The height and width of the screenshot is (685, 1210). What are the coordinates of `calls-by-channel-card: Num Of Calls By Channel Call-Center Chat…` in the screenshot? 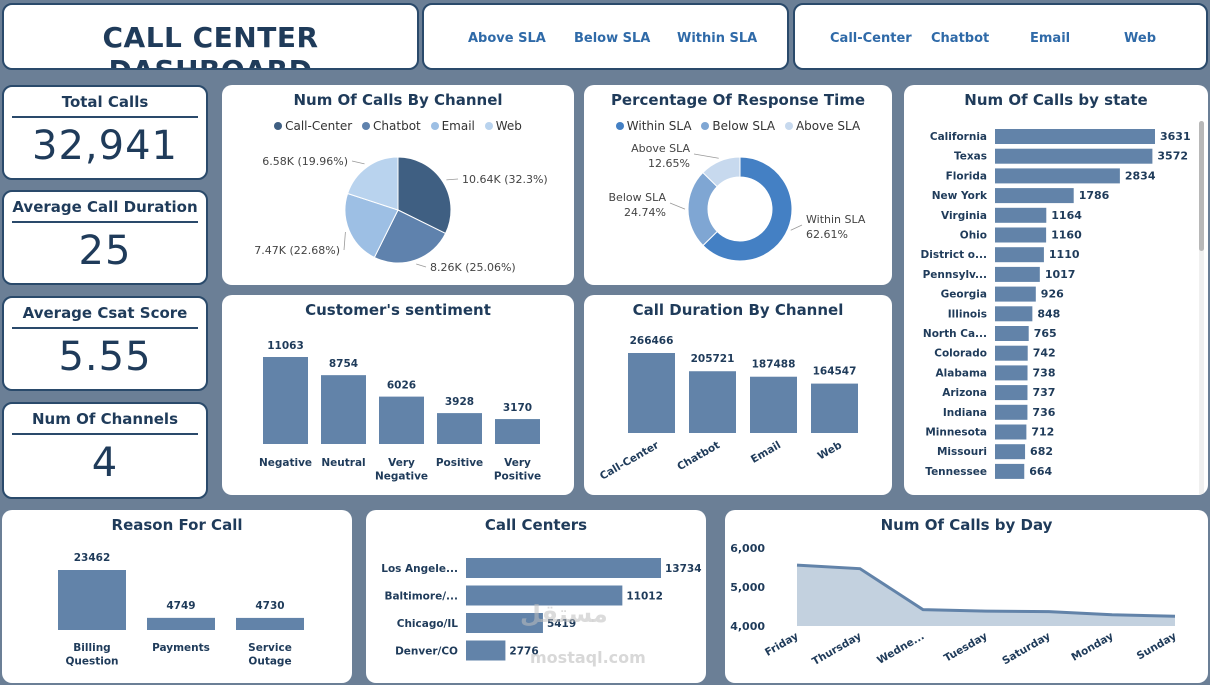 It's located at (398, 185).